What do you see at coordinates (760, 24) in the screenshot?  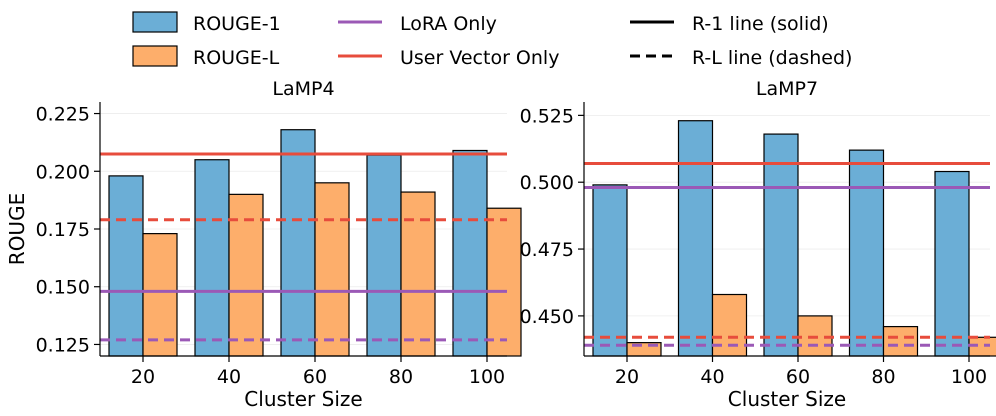 I see `legend-label-r1-solid: R-1 line (solid)` at bounding box center [760, 24].